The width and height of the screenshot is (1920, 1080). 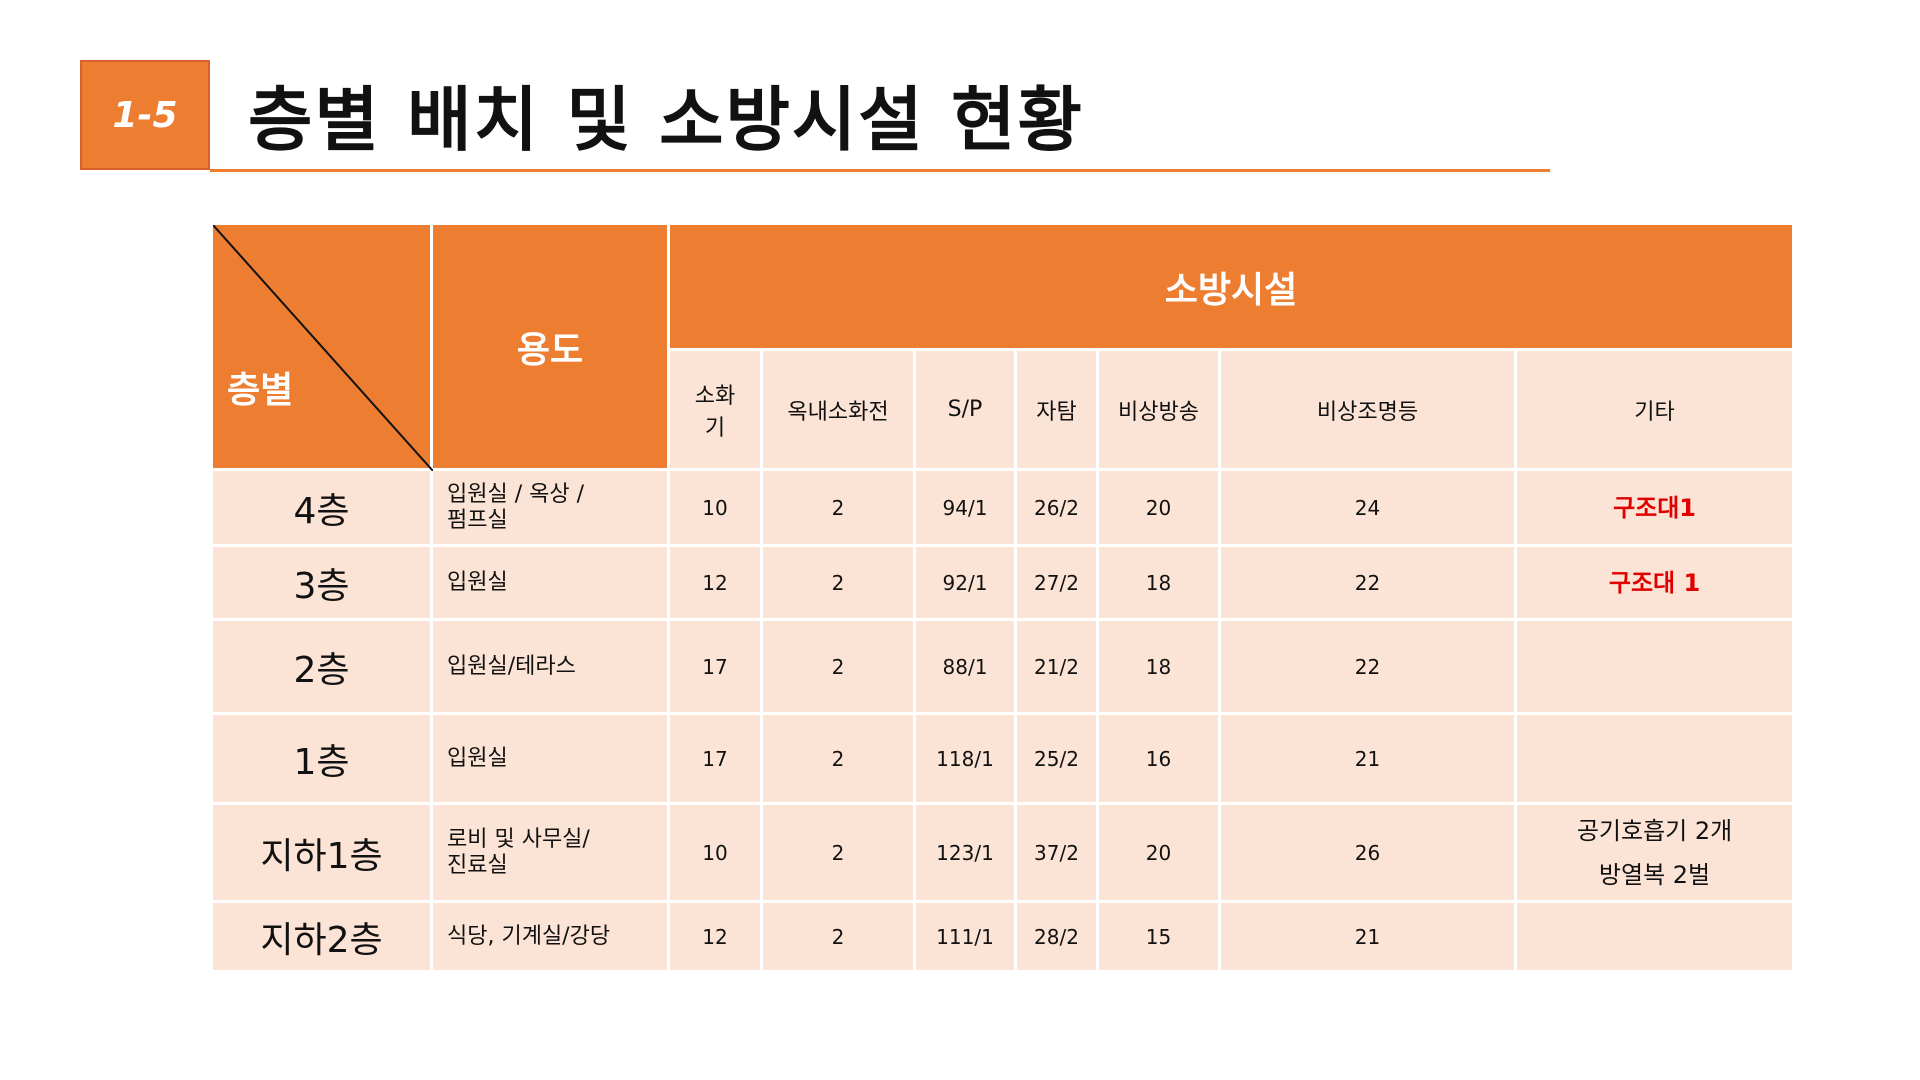 I want to click on section-number: 1-5, so click(x=145, y=115).